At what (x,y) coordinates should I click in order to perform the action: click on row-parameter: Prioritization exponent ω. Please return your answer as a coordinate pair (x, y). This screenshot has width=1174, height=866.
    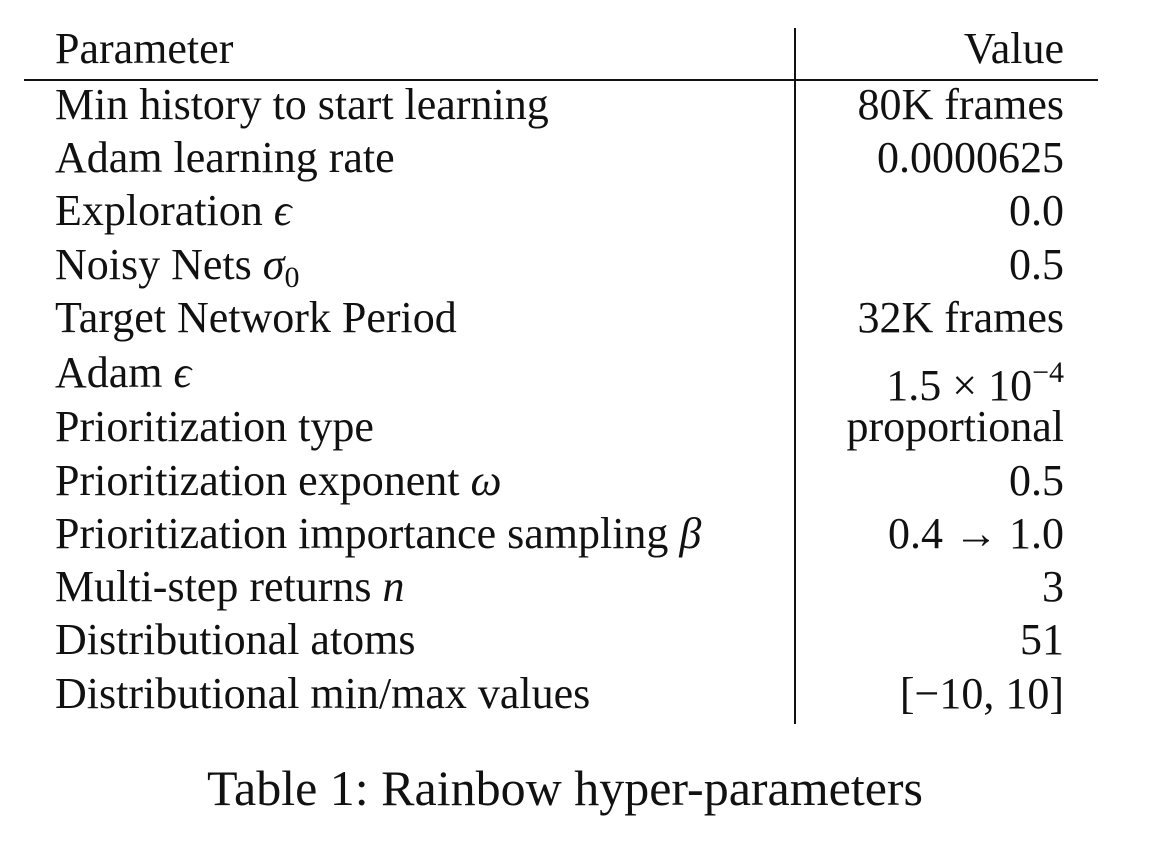
    Looking at the image, I should click on (278, 481).